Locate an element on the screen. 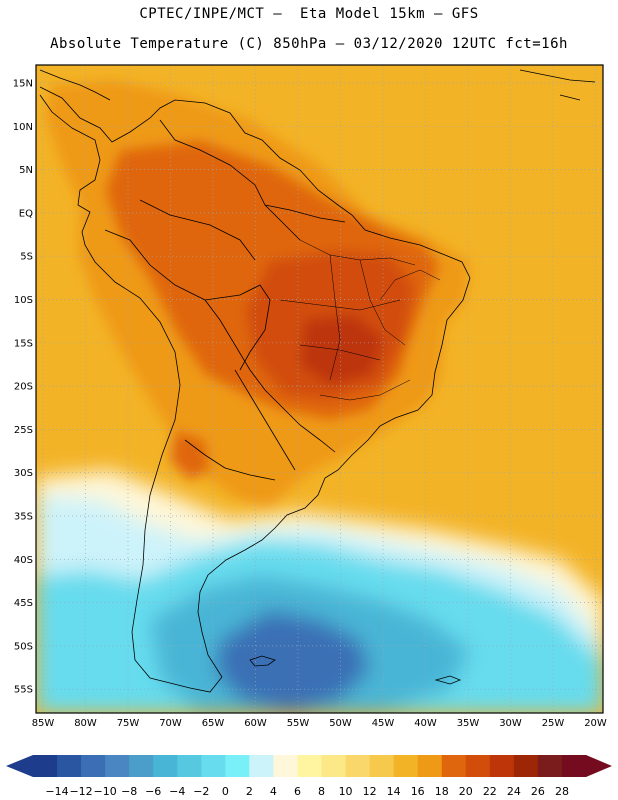  colorbar-label: 0 is located at coordinates (225, 791).